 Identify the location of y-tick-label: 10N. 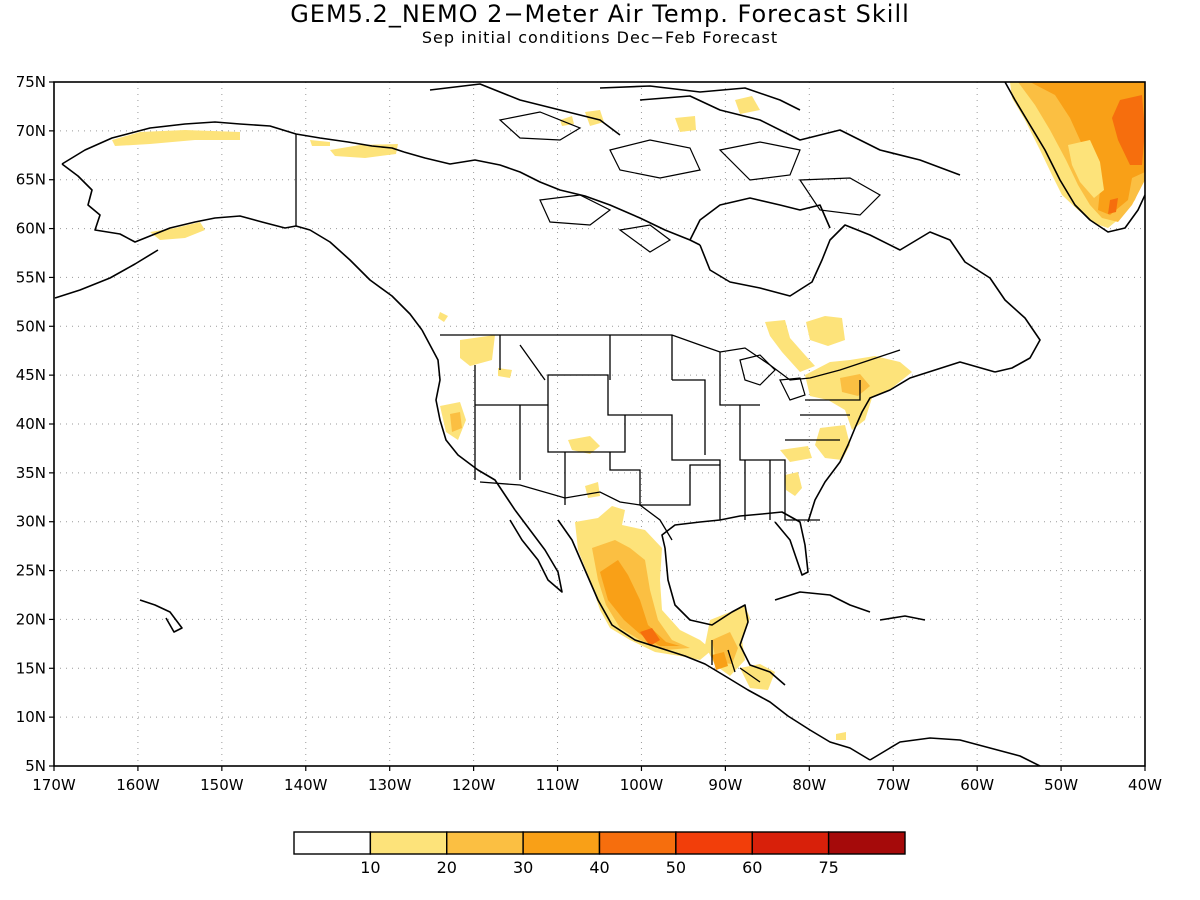
(31, 717).